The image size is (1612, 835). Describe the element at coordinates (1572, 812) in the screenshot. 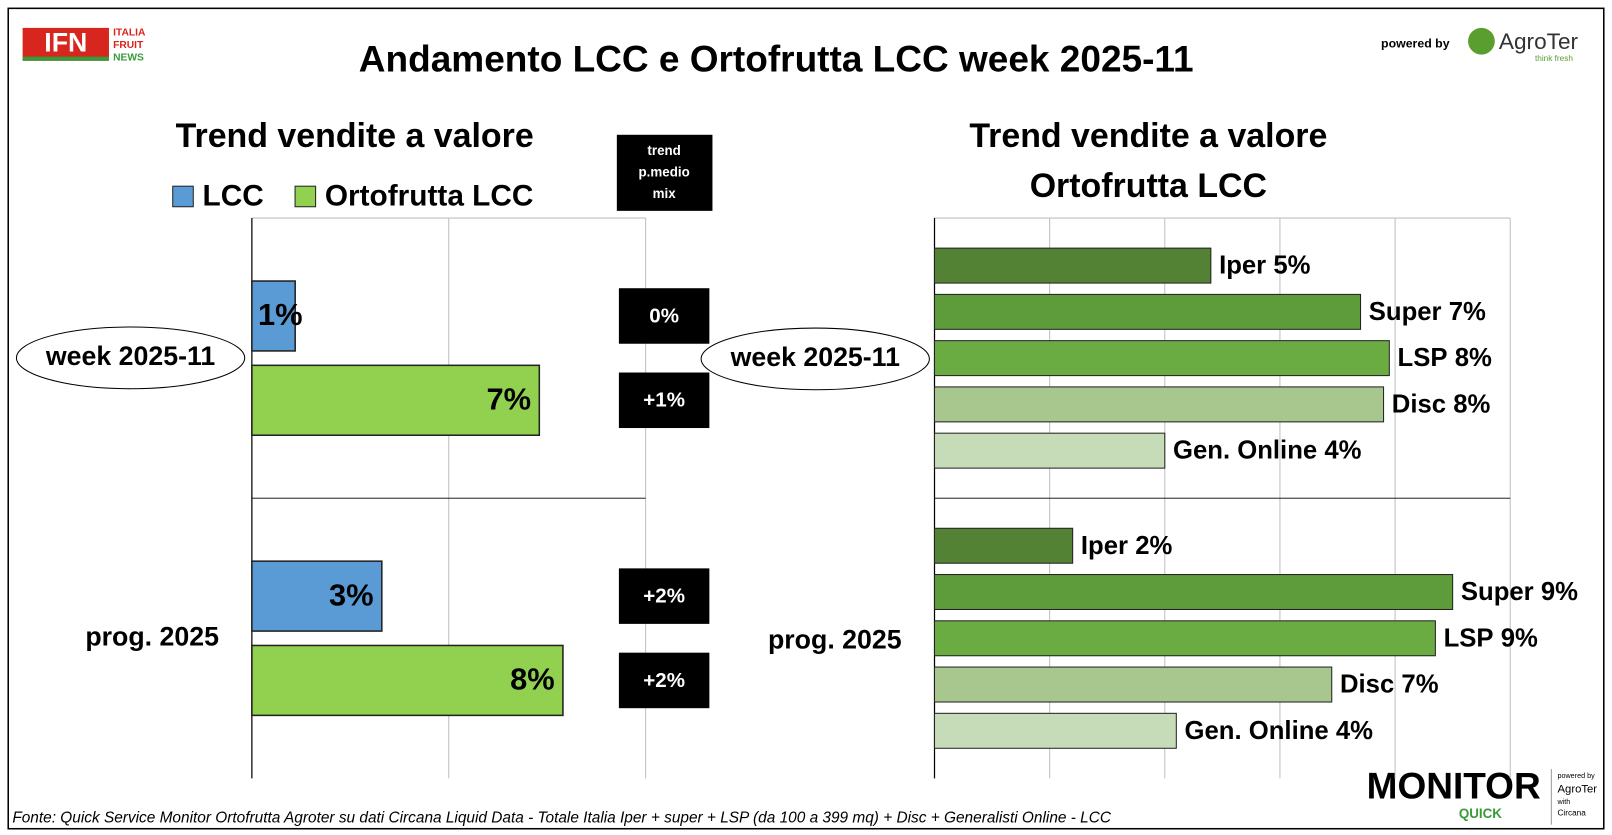

I see `monitor-powered: Circana` at that location.